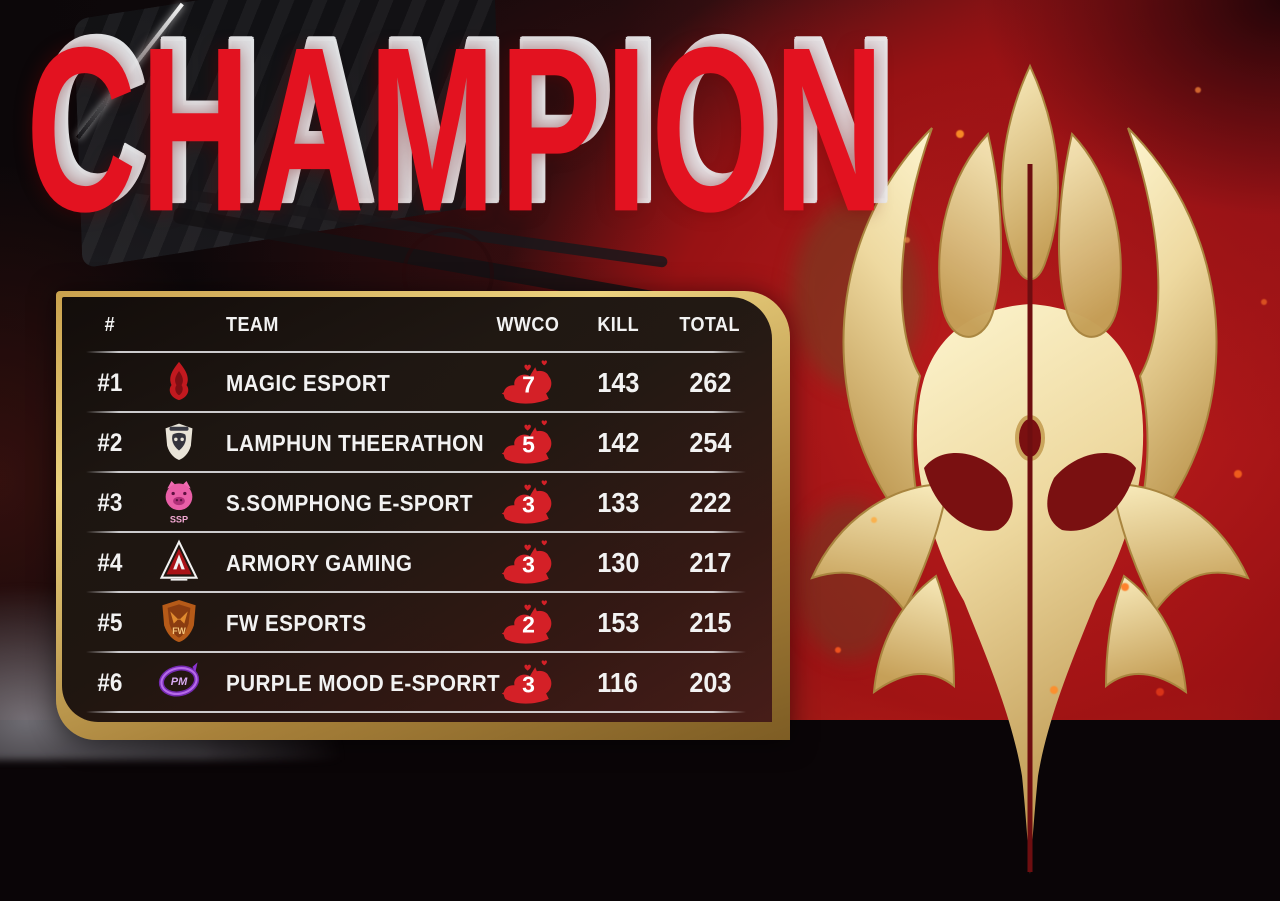  I want to click on magic-esport-logo-icon, so click(179, 380).